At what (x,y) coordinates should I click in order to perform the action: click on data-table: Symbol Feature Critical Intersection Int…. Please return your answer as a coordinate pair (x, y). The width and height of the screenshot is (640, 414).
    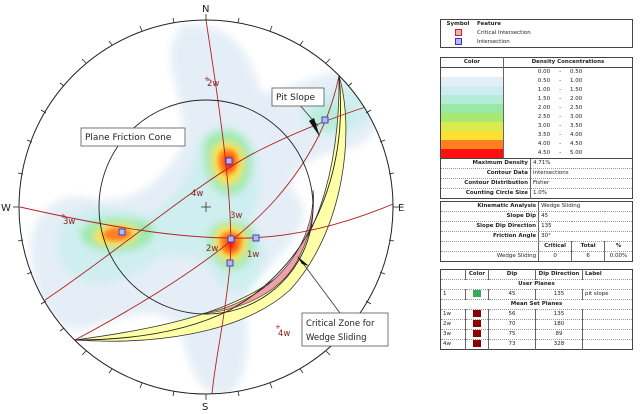
    Looking at the image, I should click on (536, 33).